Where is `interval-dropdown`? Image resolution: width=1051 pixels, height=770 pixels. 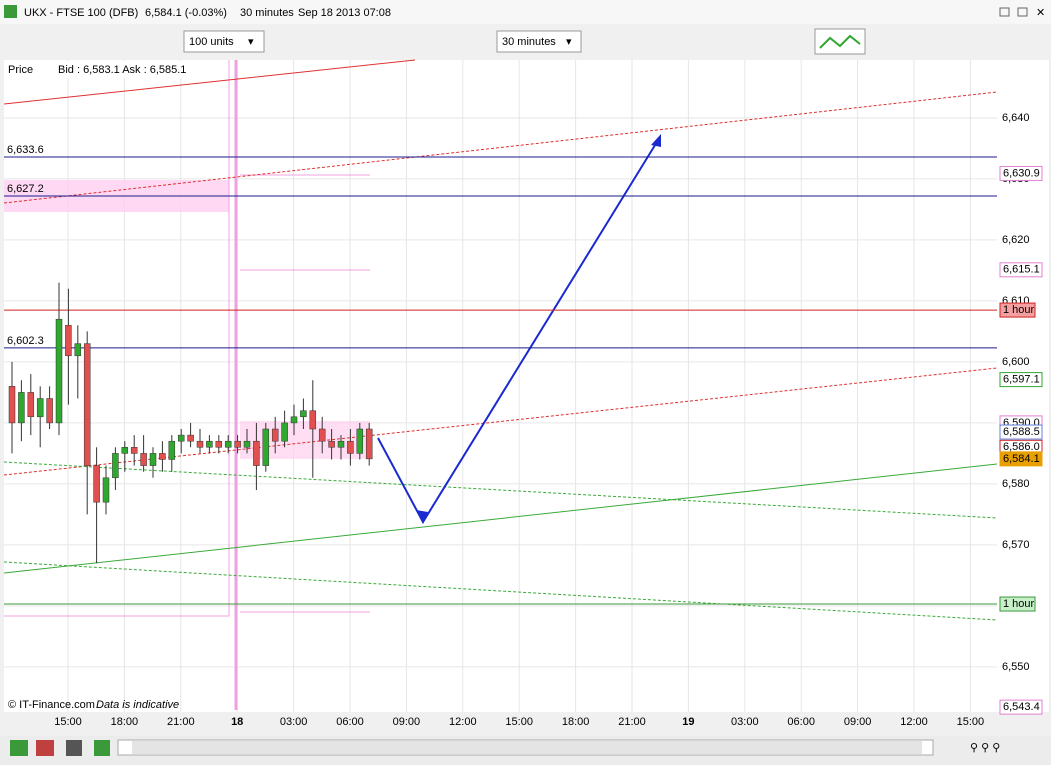
interval-dropdown is located at coordinates (539, 41).